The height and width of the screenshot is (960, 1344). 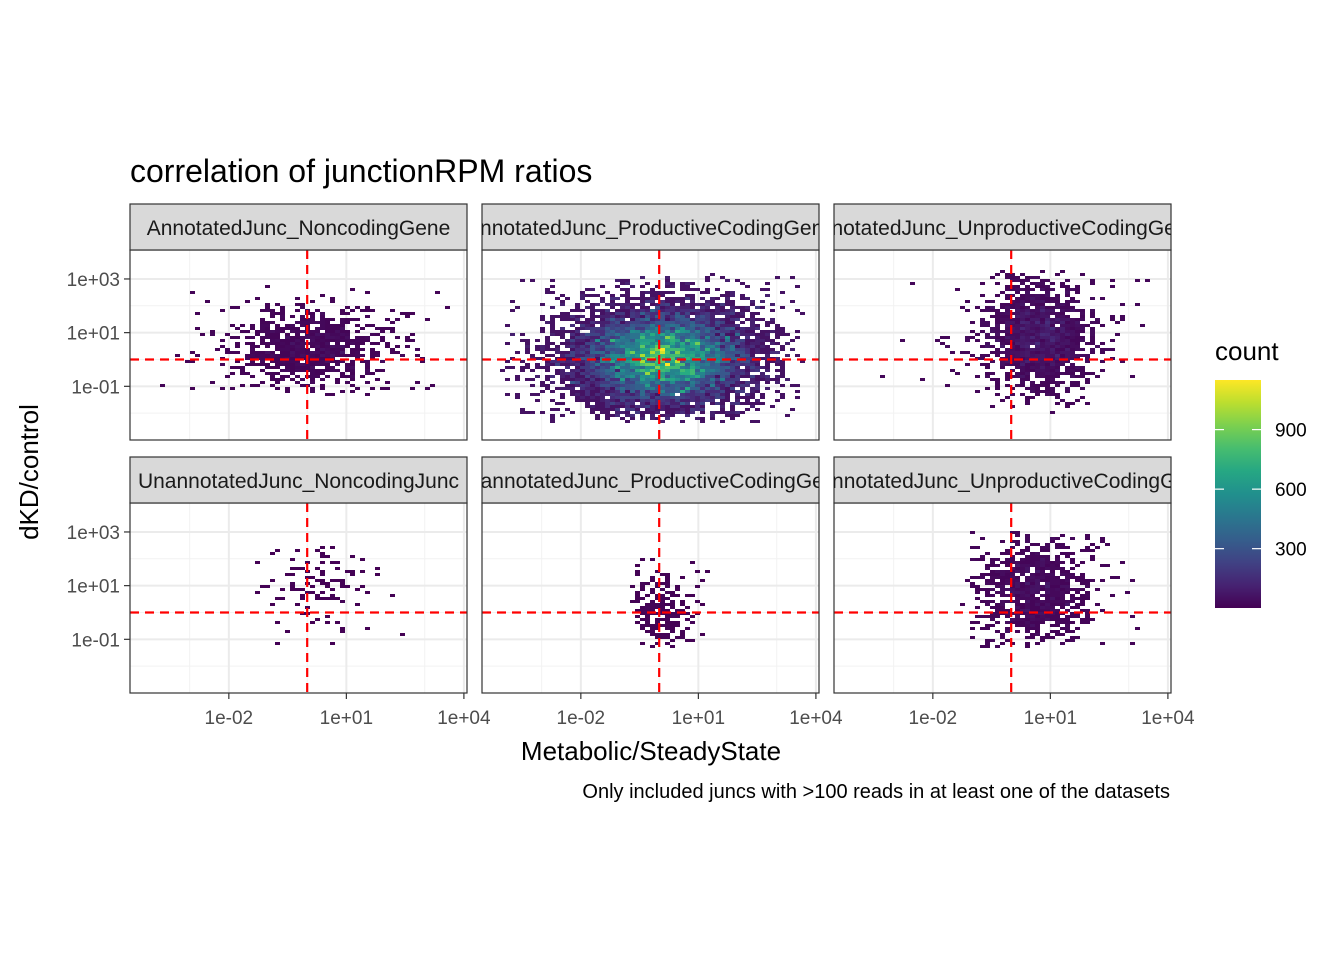 What do you see at coordinates (1002, 227) in the screenshot?
I see `facet-strip` at bounding box center [1002, 227].